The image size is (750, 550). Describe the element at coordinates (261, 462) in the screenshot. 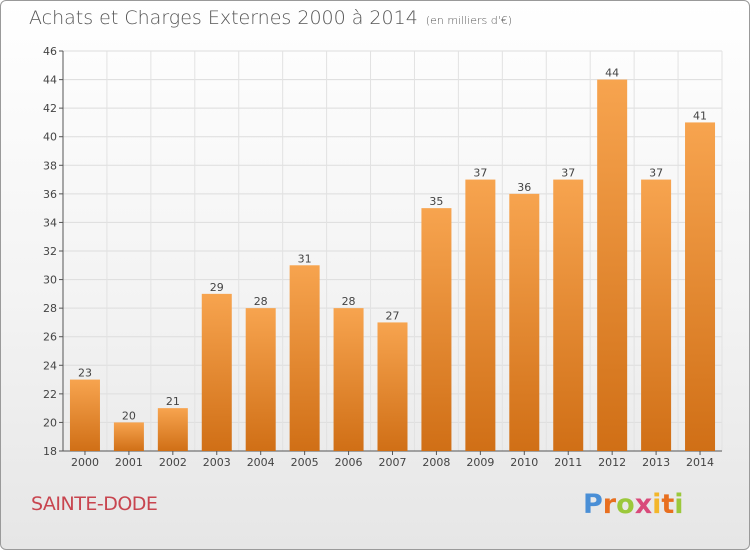

I see `x-tick-label: 2004` at that location.